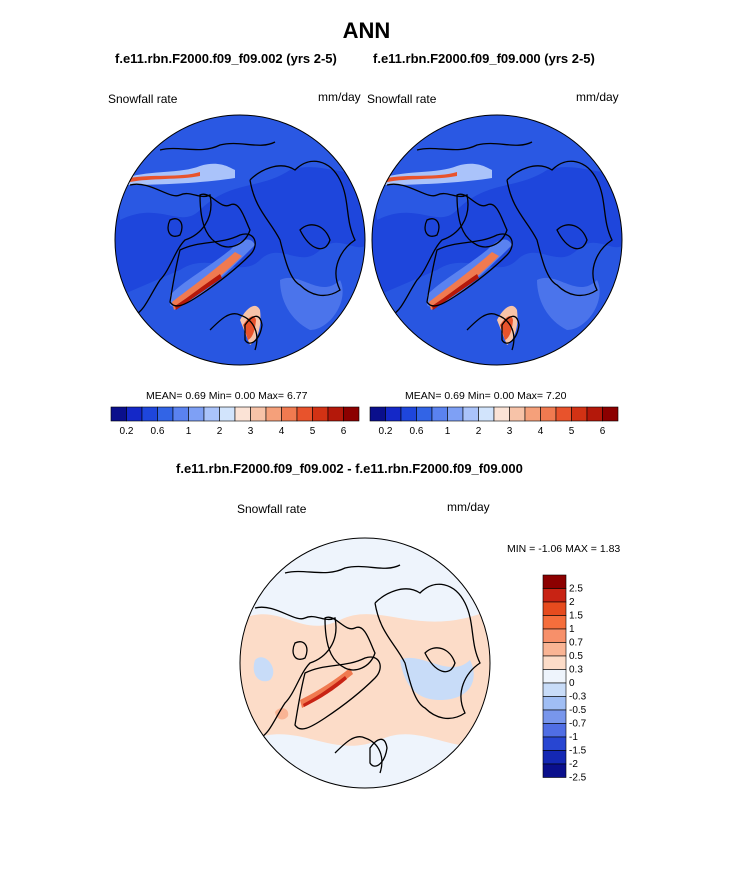  Describe the element at coordinates (402, 99) in the screenshot. I see `panel-right-variable: Snowfall rate` at that location.